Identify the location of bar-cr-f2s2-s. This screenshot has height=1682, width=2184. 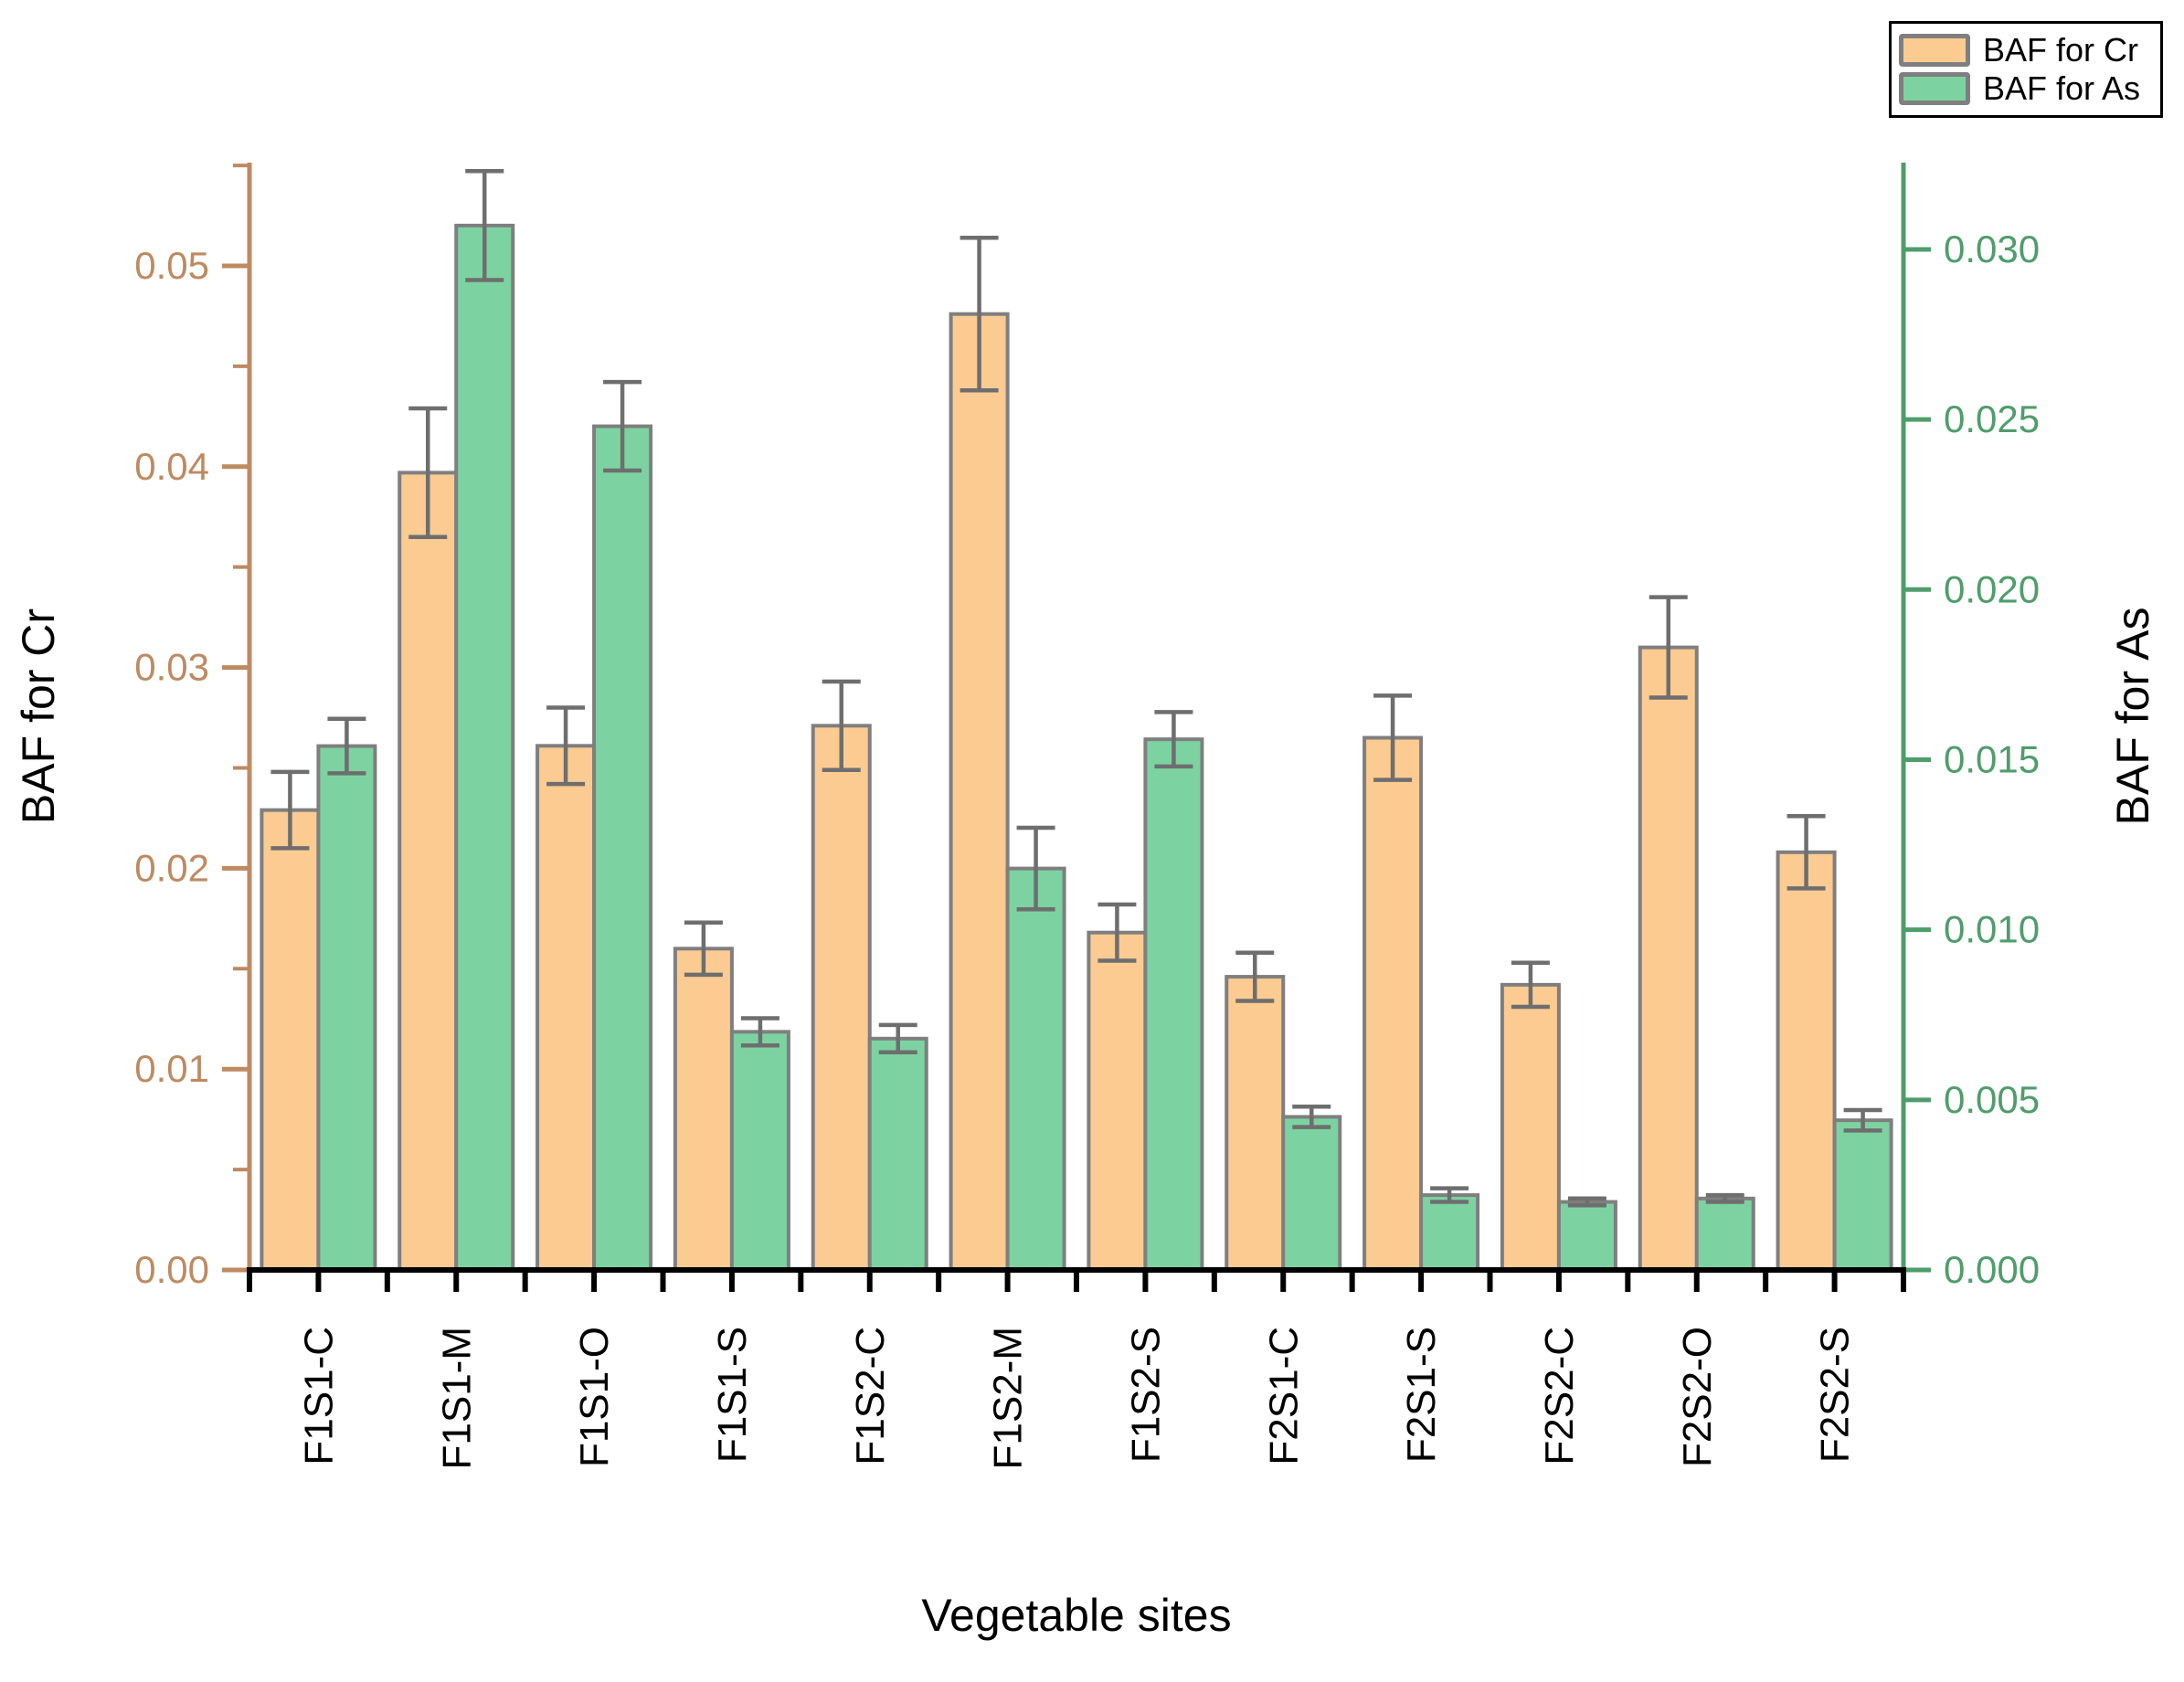
(1806, 1061).